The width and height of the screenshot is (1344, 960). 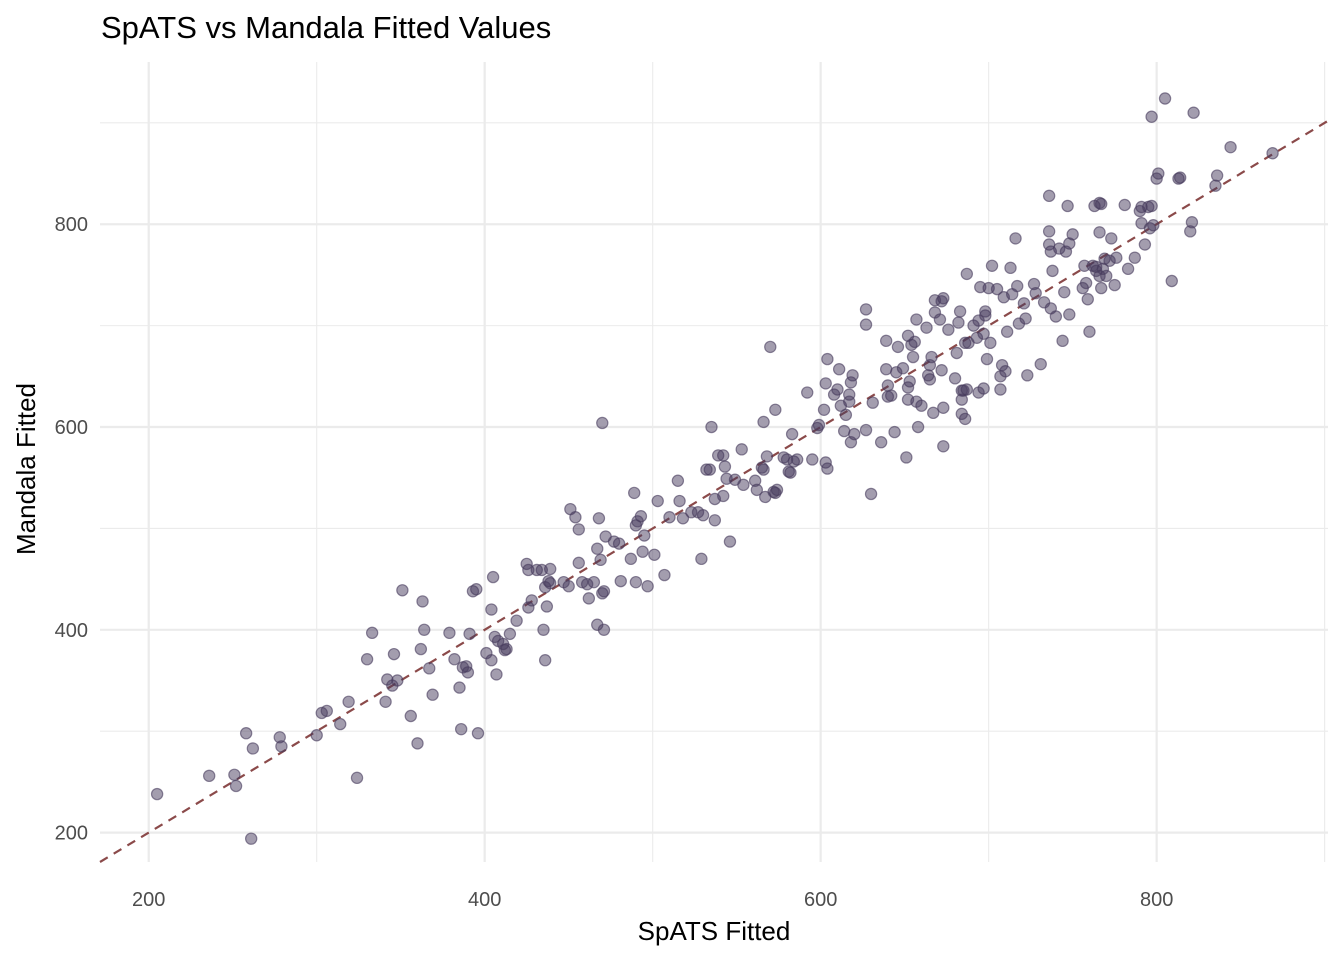 What do you see at coordinates (1156, 900) in the screenshot?
I see `x-tick-label: 800` at bounding box center [1156, 900].